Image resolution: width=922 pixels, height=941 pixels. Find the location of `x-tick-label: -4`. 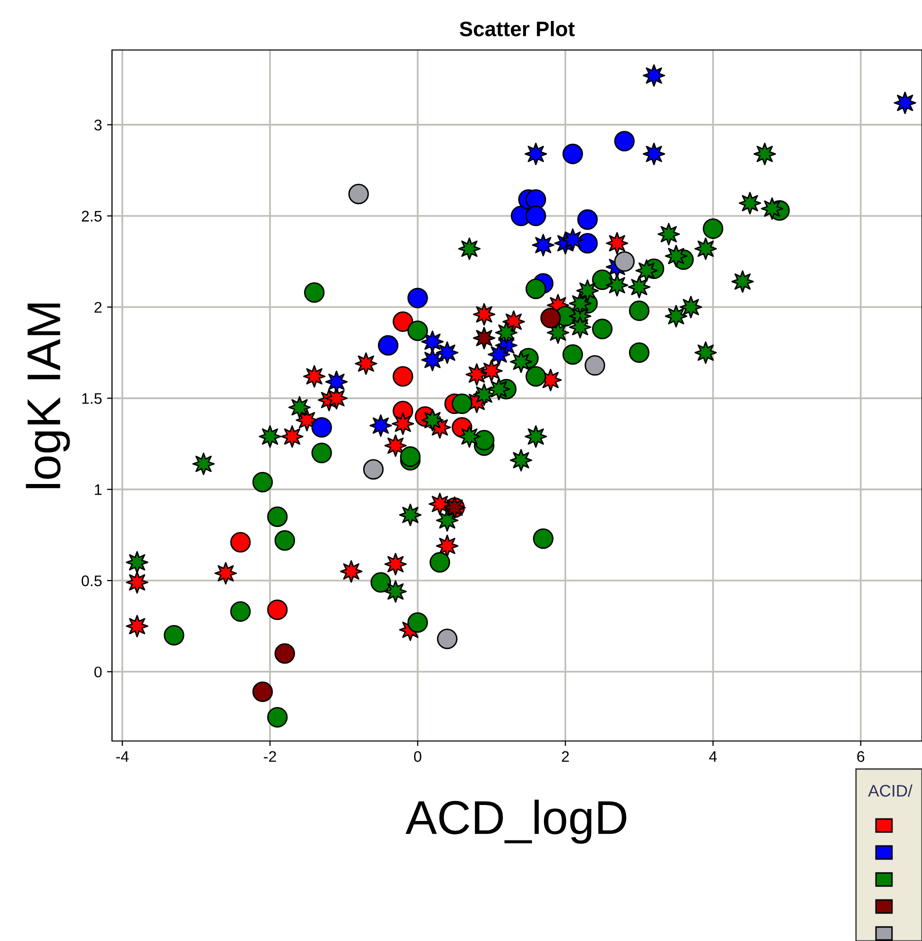

x-tick-label: -4 is located at coordinates (122, 756).